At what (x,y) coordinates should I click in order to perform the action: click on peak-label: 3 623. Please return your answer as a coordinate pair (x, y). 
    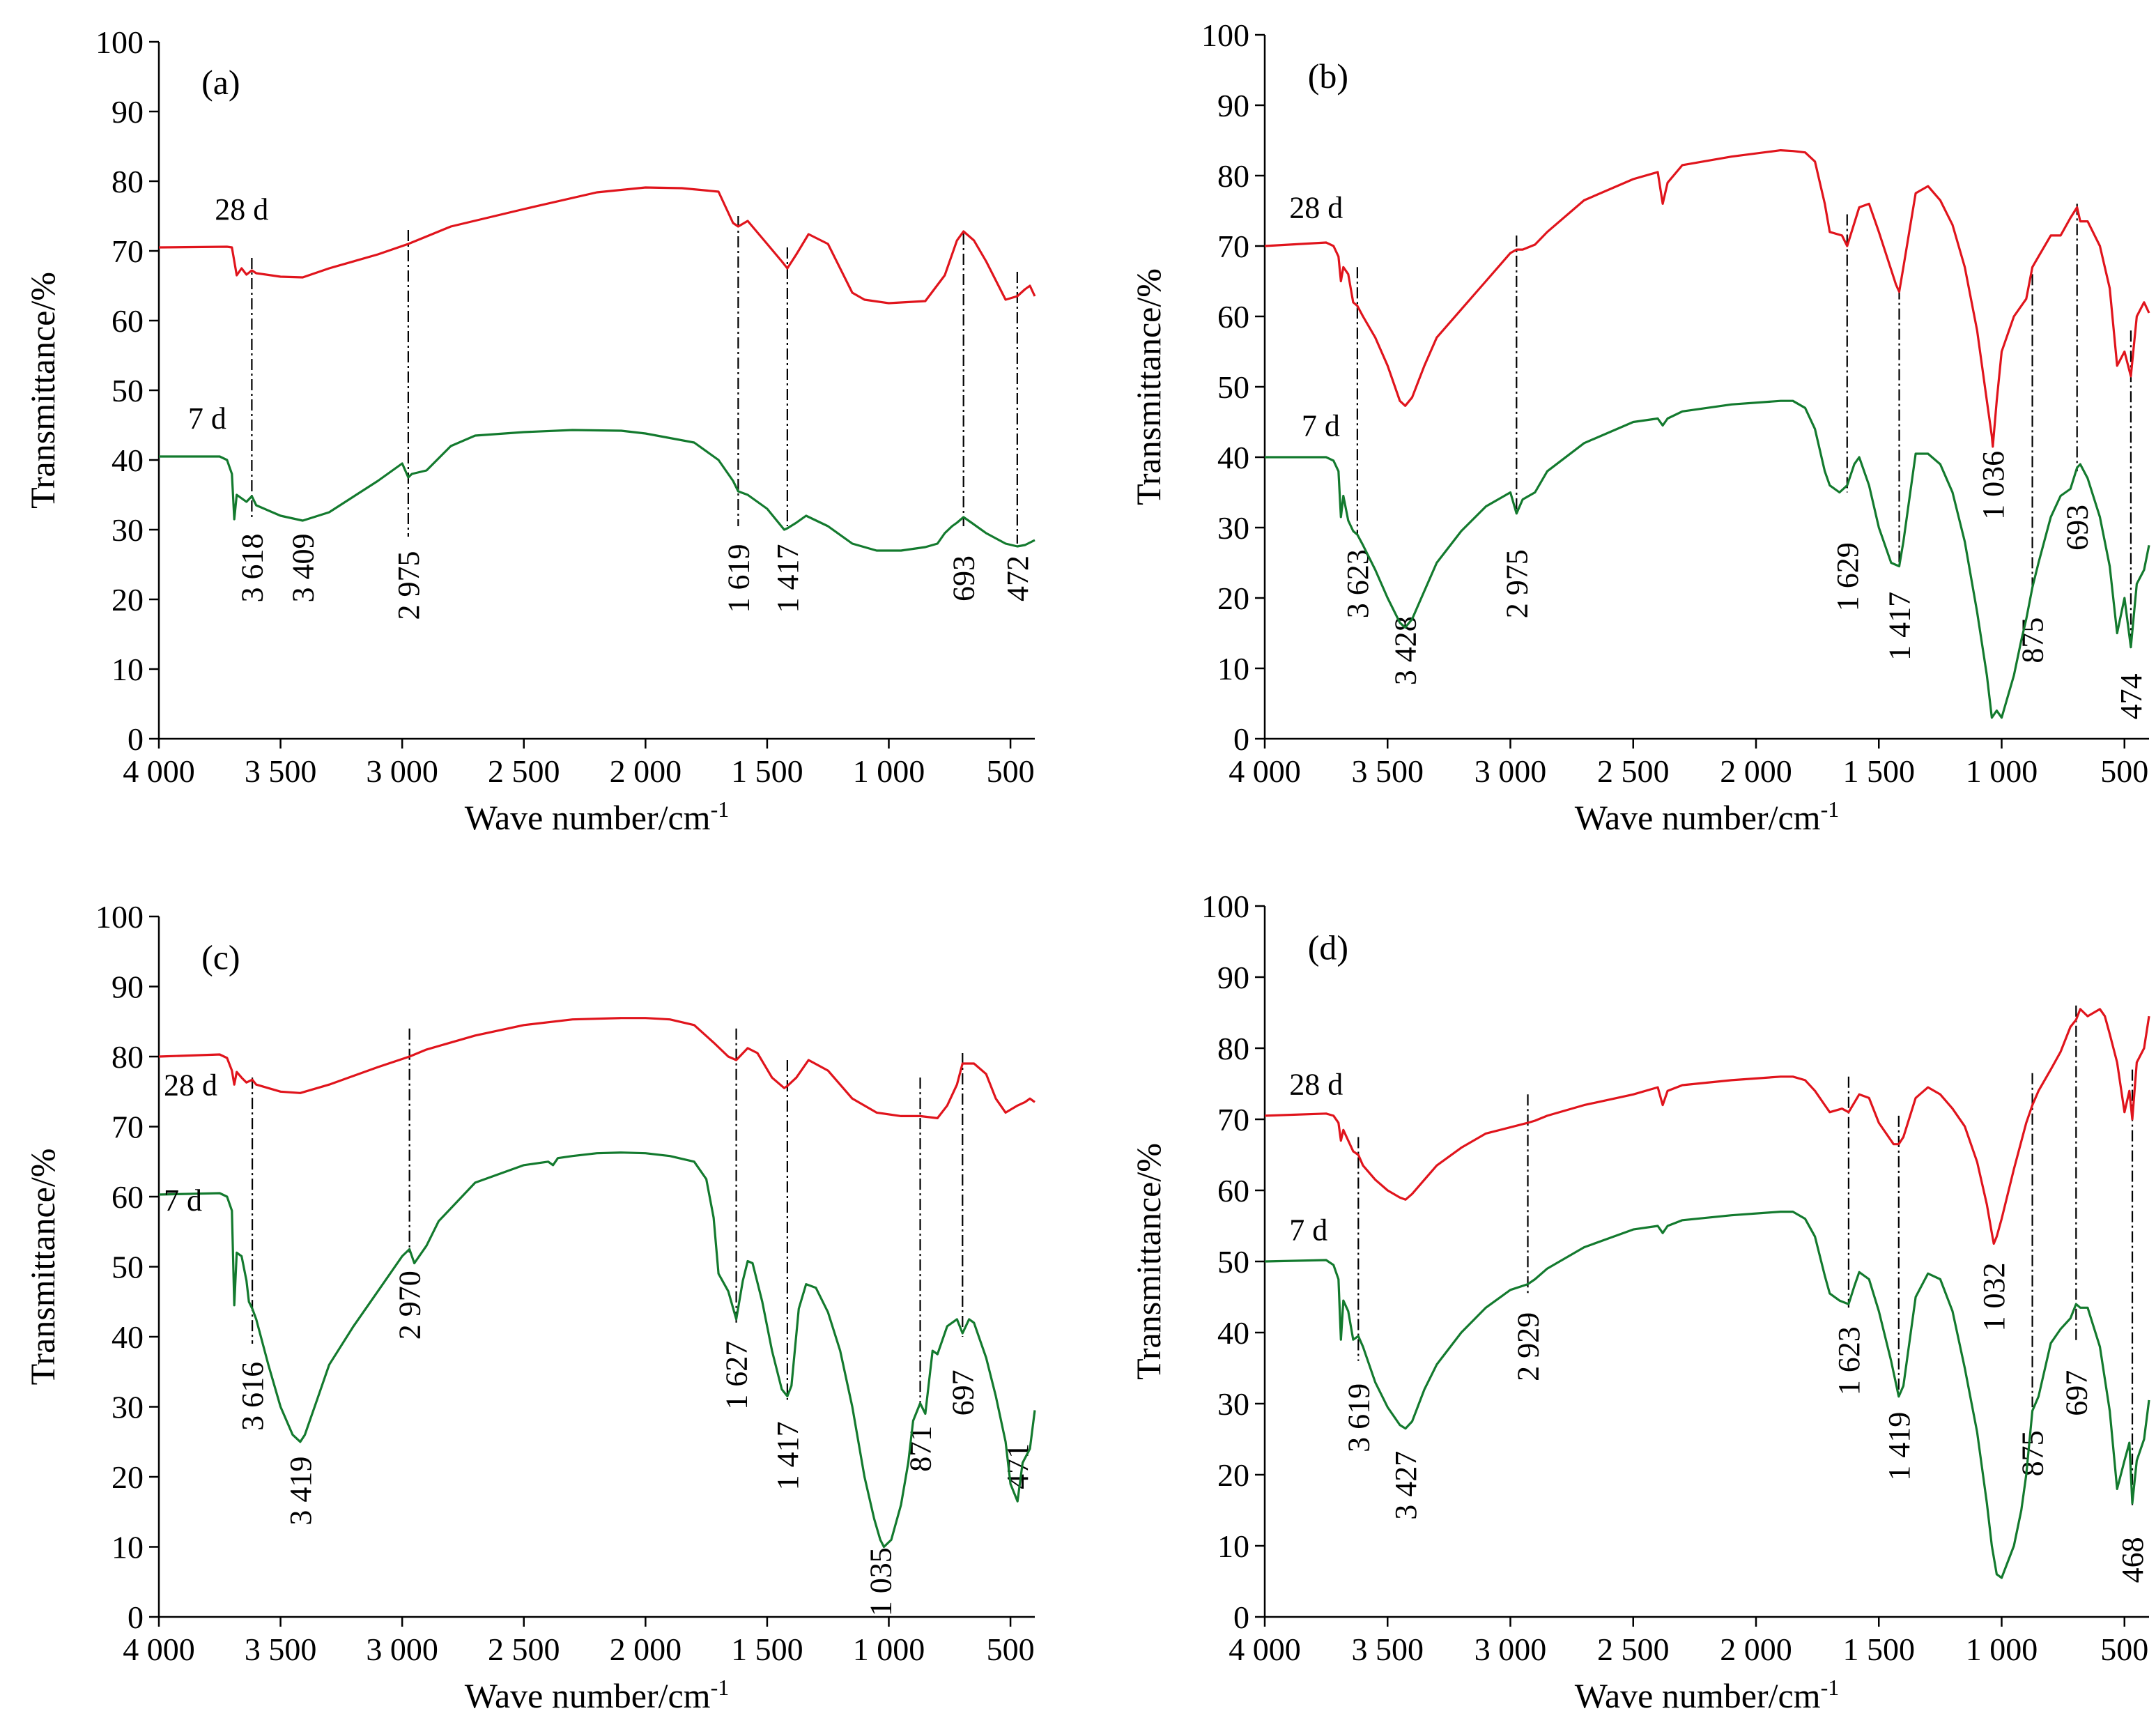
    Looking at the image, I should click on (1358, 583).